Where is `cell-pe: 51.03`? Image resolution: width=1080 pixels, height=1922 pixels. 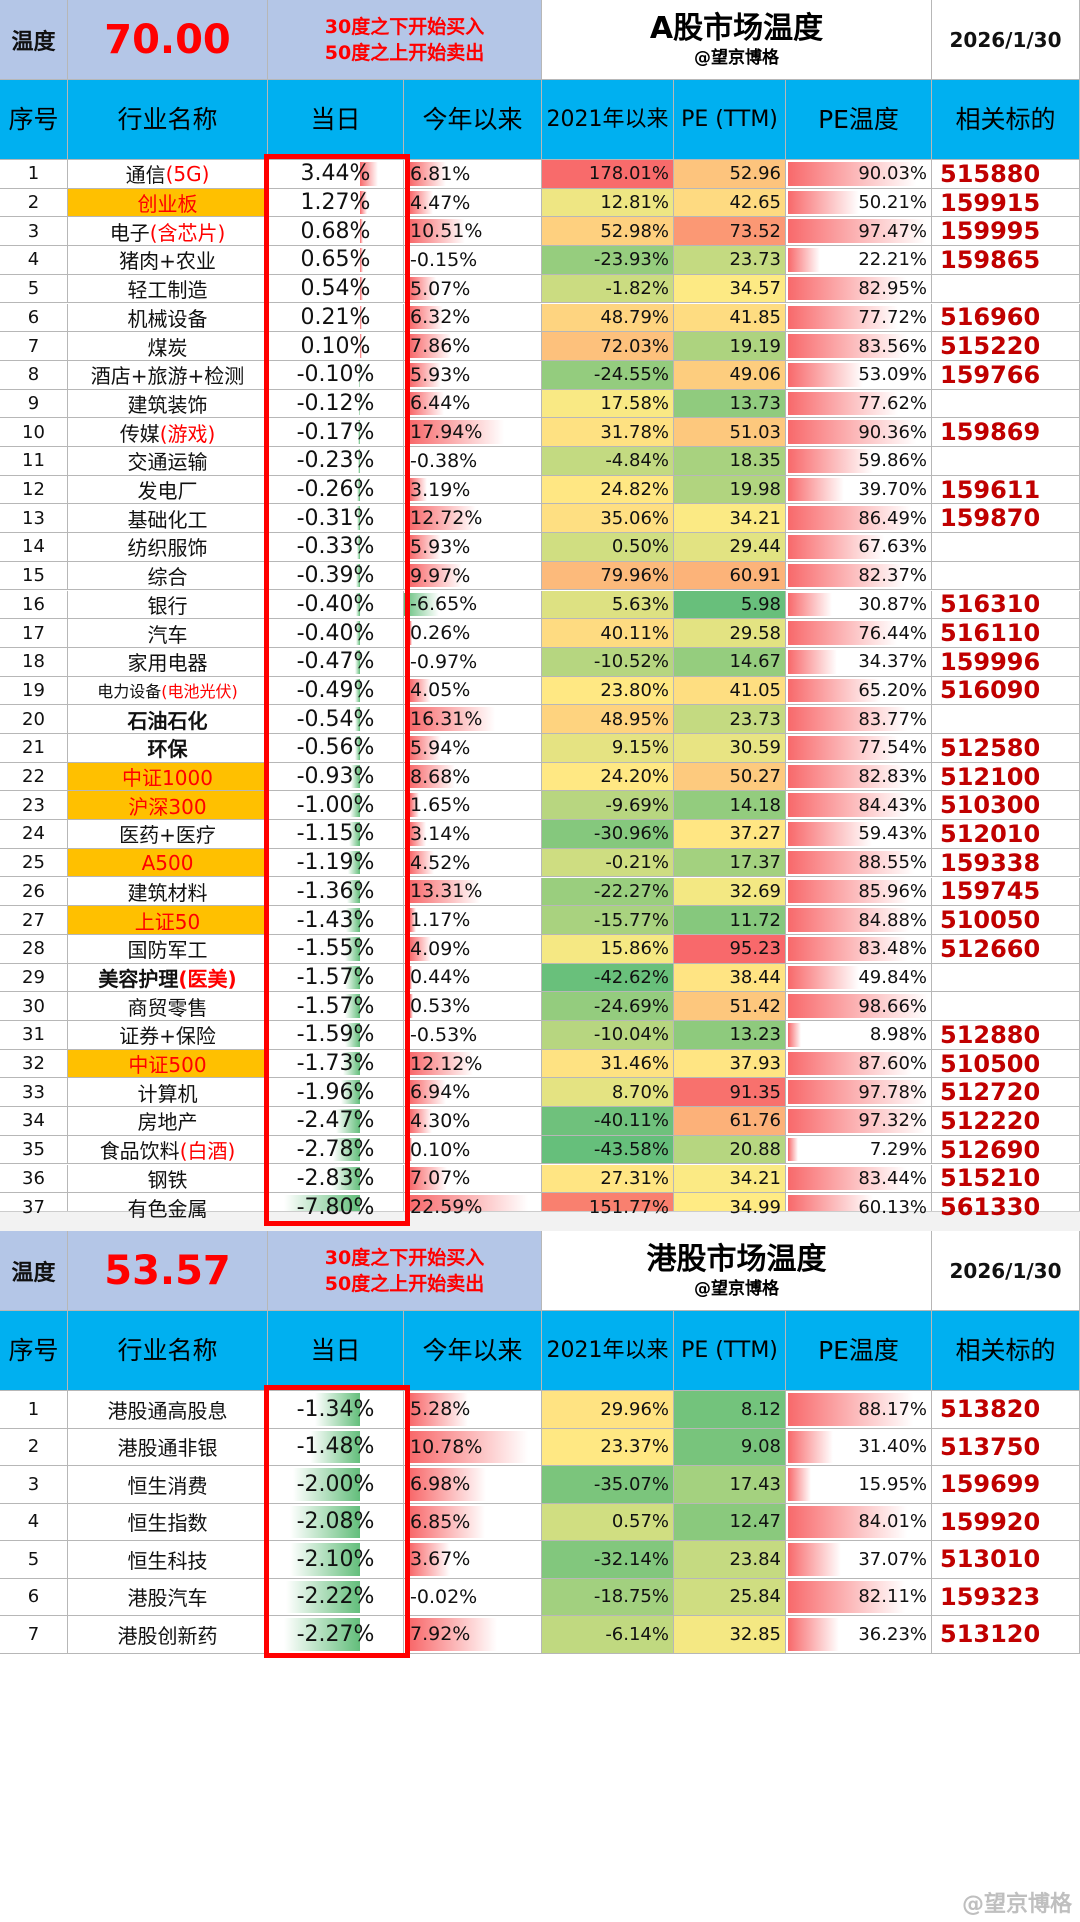
cell-pe: 51.03 is located at coordinates (730, 432).